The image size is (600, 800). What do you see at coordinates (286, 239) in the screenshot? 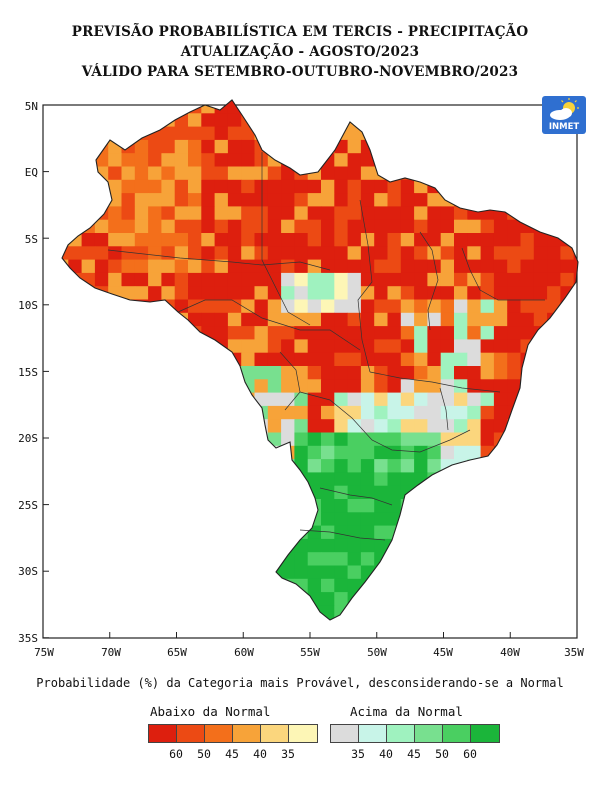
I see `border-am-pa-vertical` at bounding box center [286, 239].